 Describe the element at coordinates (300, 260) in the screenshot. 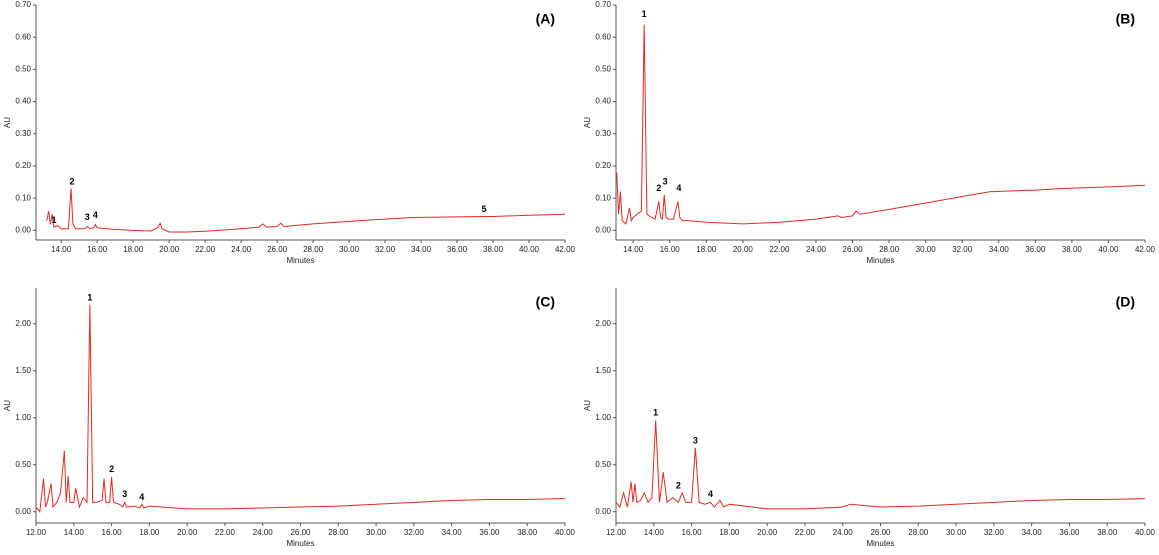

I see `x-axis-label: Minutes` at that location.